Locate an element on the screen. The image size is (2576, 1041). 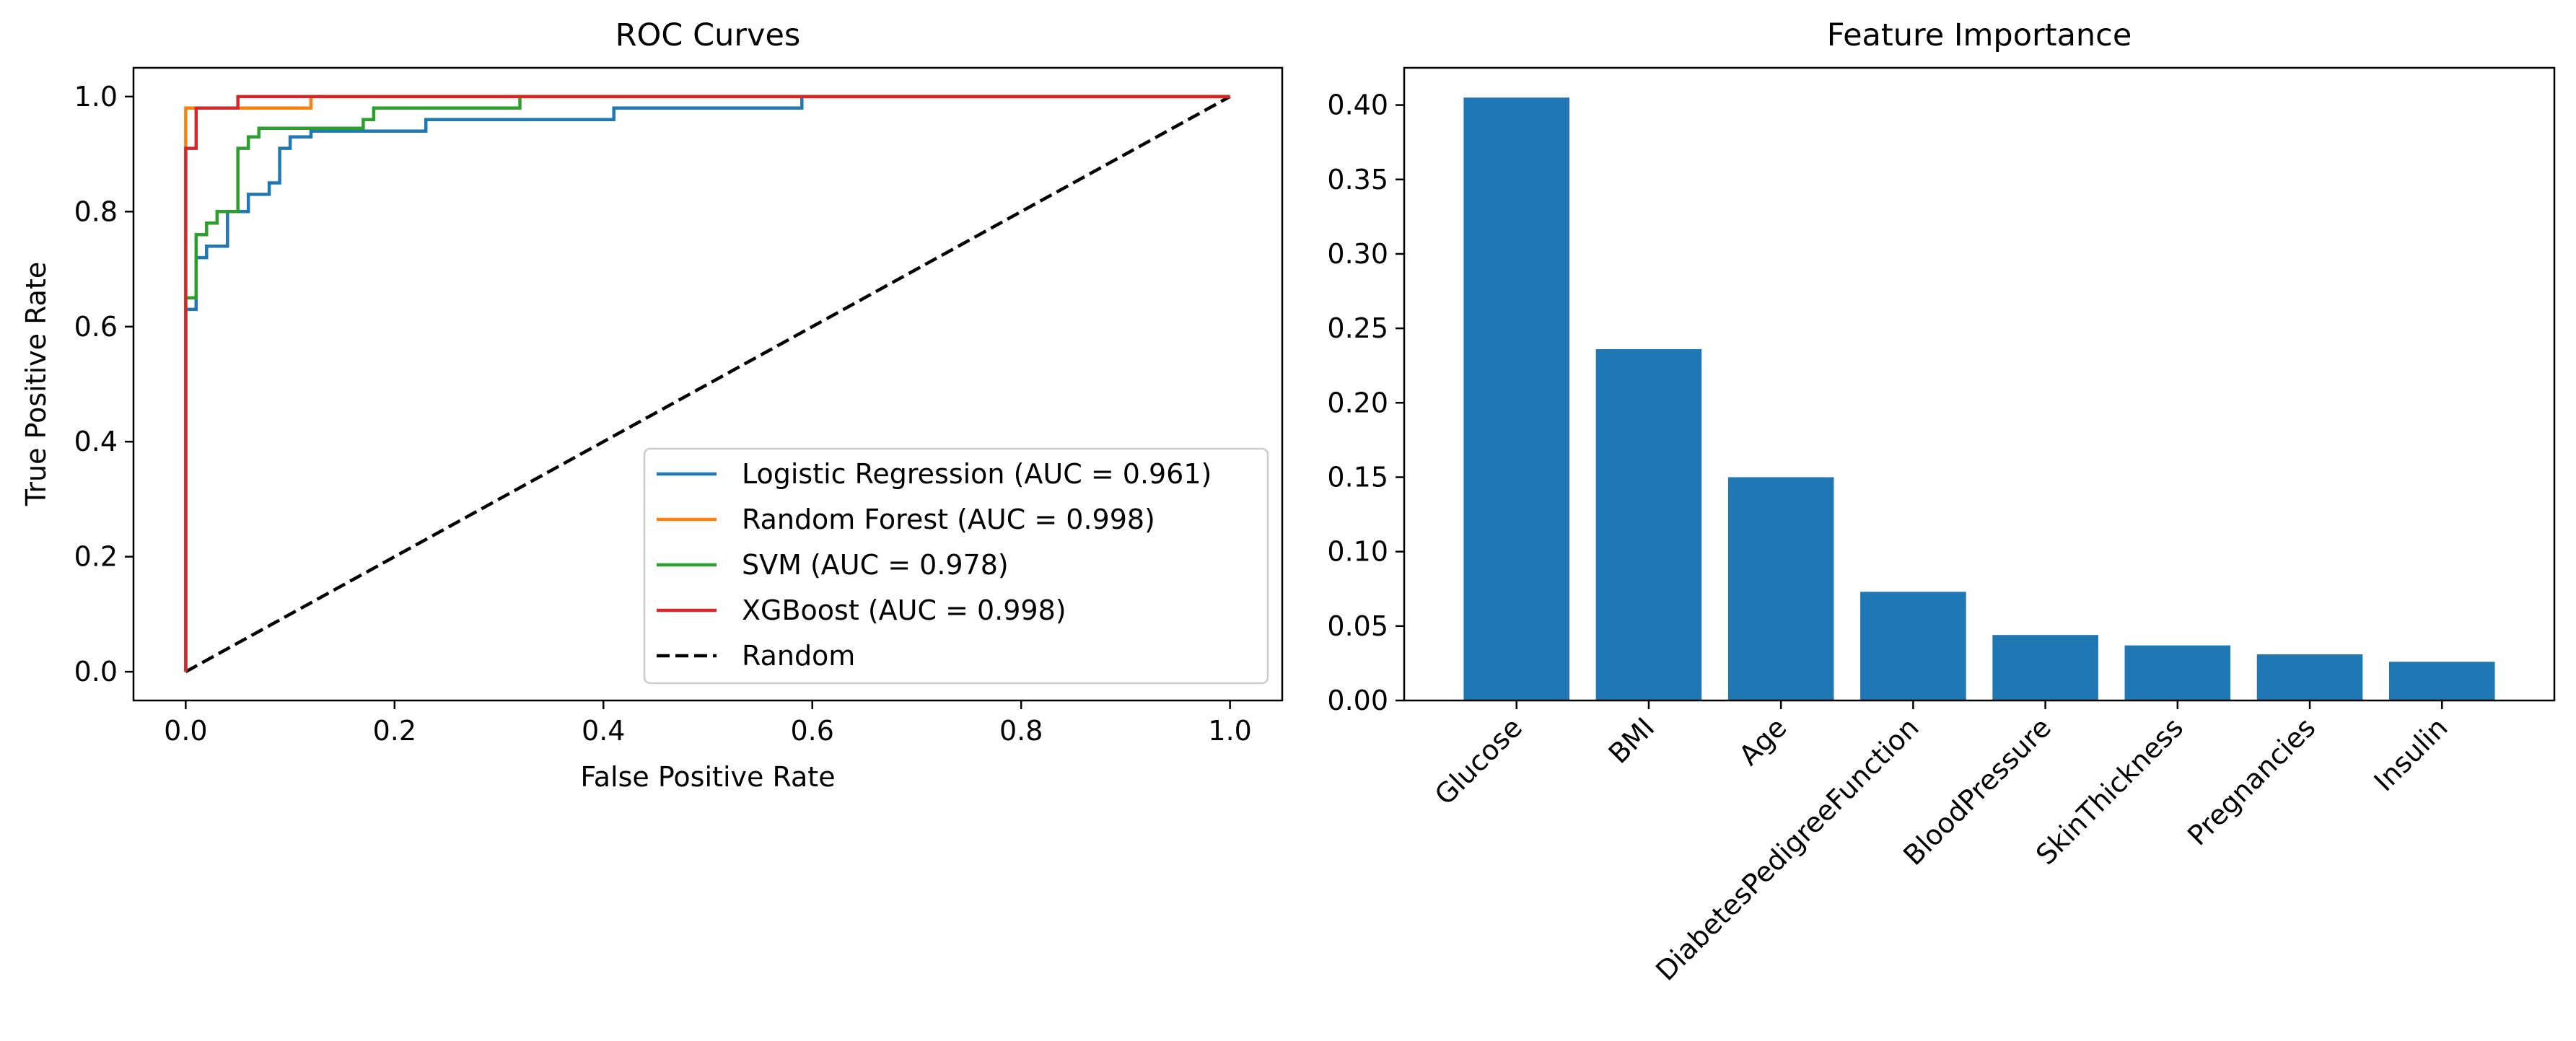
roc-legend-label: XGBoost (AUC = 0.998) is located at coordinates (904, 610).